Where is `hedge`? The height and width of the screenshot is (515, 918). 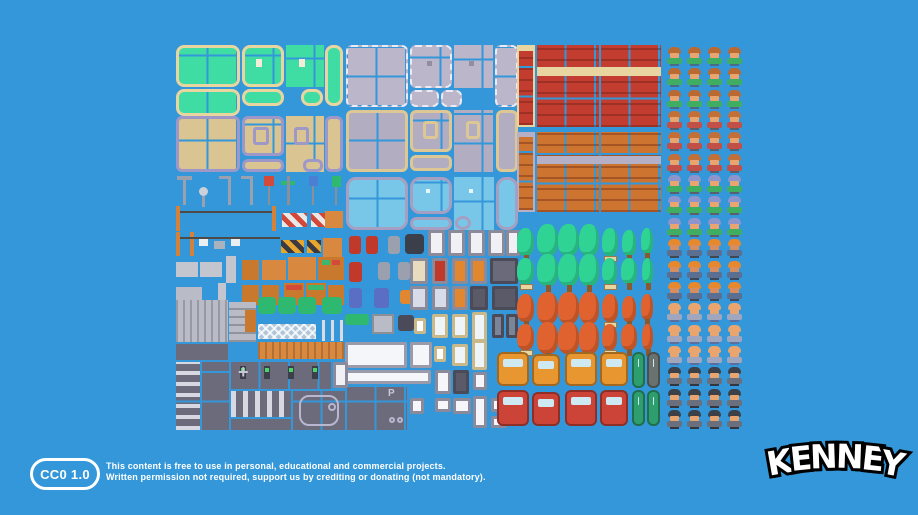 hedge is located at coordinates (267, 305).